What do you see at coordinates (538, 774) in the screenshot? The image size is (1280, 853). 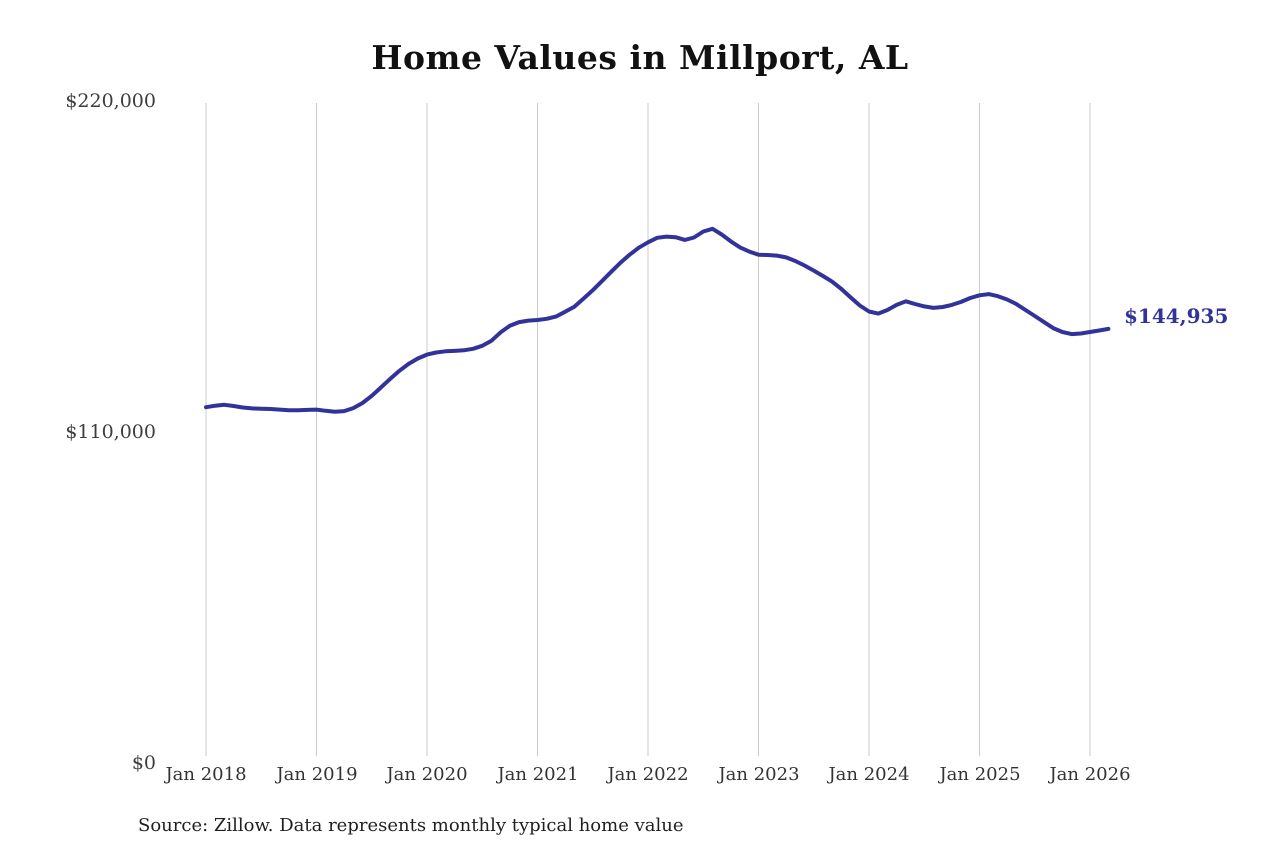 I see `x-axis-tick-label: Jan 2021` at bounding box center [538, 774].